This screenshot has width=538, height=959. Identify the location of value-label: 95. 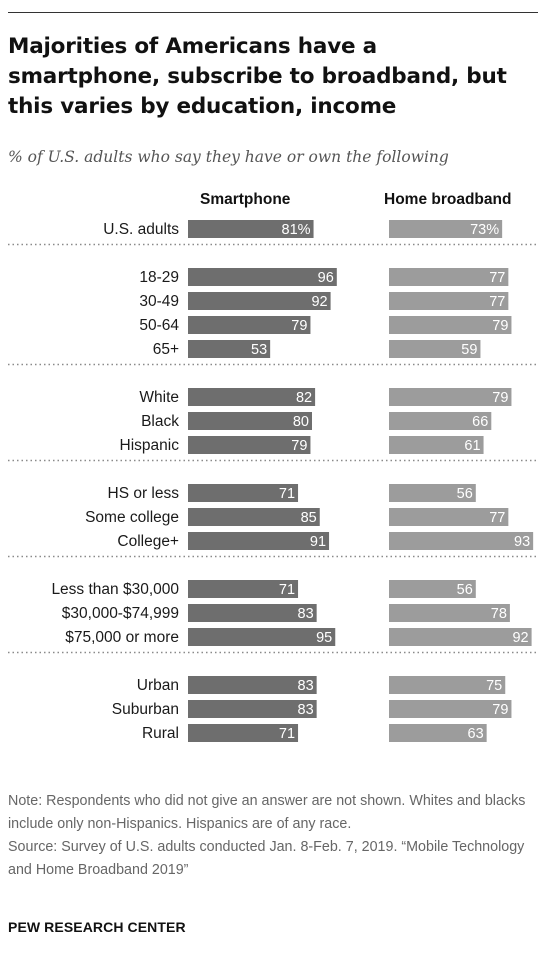
(324, 638).